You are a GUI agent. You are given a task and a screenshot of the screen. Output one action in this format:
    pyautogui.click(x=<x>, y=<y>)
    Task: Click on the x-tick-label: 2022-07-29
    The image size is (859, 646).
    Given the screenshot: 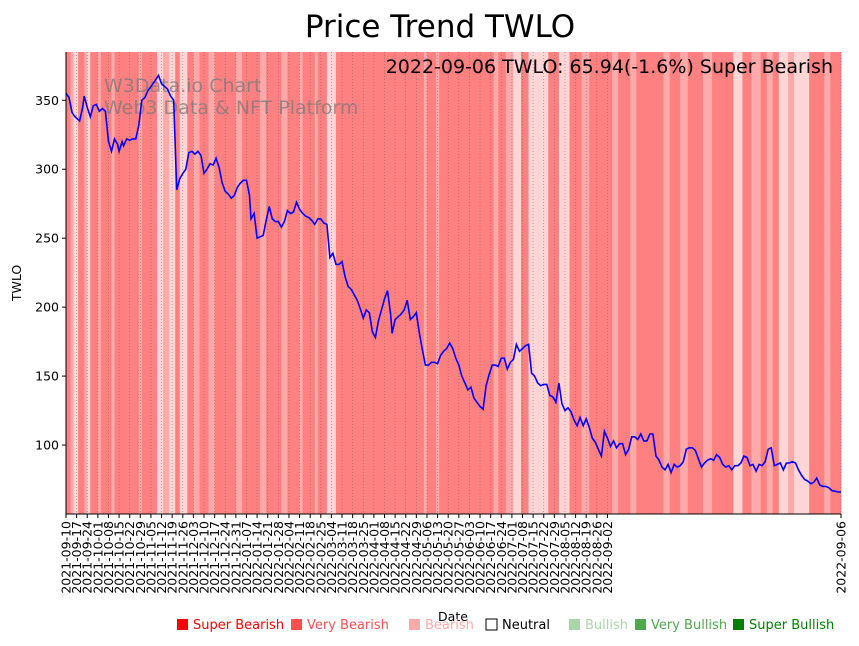 What is the action you would take?
    pyautogui.click(x=554, y=557)
    